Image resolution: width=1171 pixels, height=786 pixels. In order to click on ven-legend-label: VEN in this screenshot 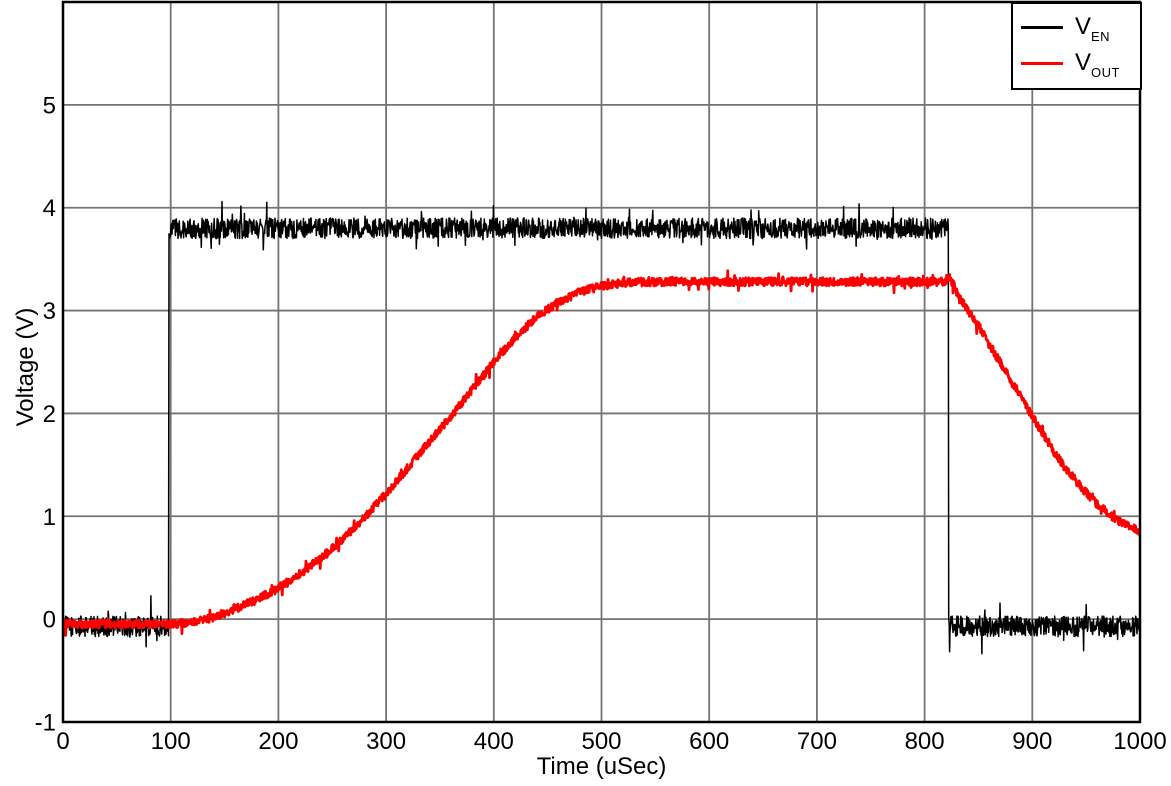, I will do `click(1093, 28)`.